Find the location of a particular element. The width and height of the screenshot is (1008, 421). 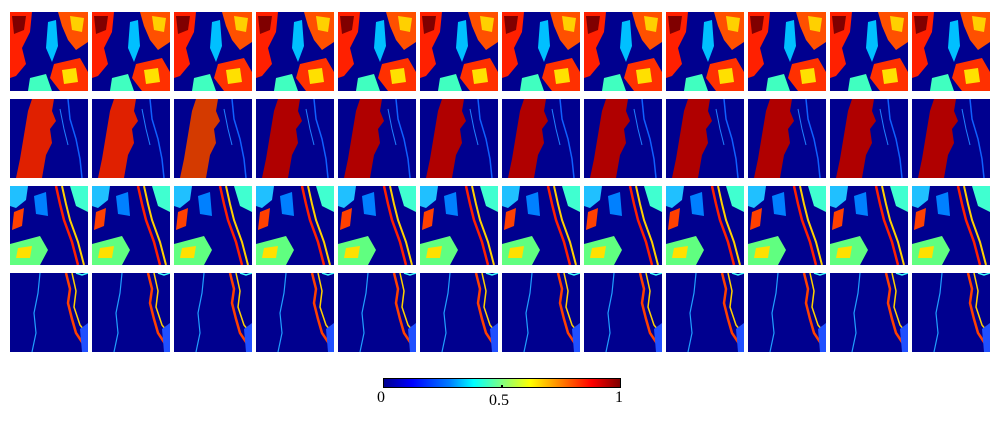

colorbar-mid-tick is located at coordinates (502, 386).